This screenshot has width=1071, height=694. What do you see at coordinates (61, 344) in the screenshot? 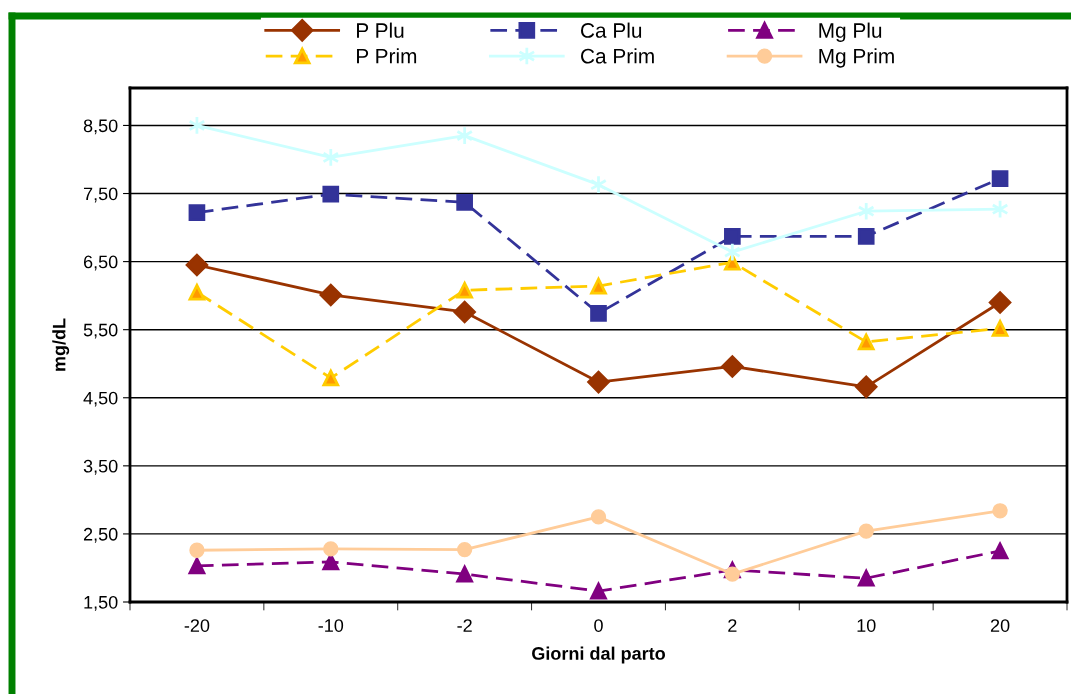
I see `y-axis-title: mg/dL` at bounding box center [61, 344].